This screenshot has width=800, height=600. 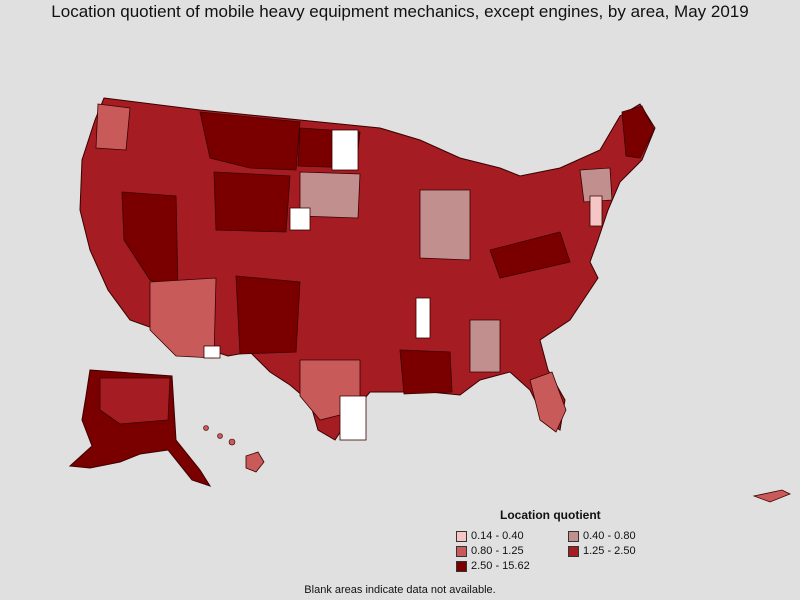 What do you see at coordinates (530, 255) in the screenshot?
I see `region-kentucky-wv` at bounding box center [530, 255].